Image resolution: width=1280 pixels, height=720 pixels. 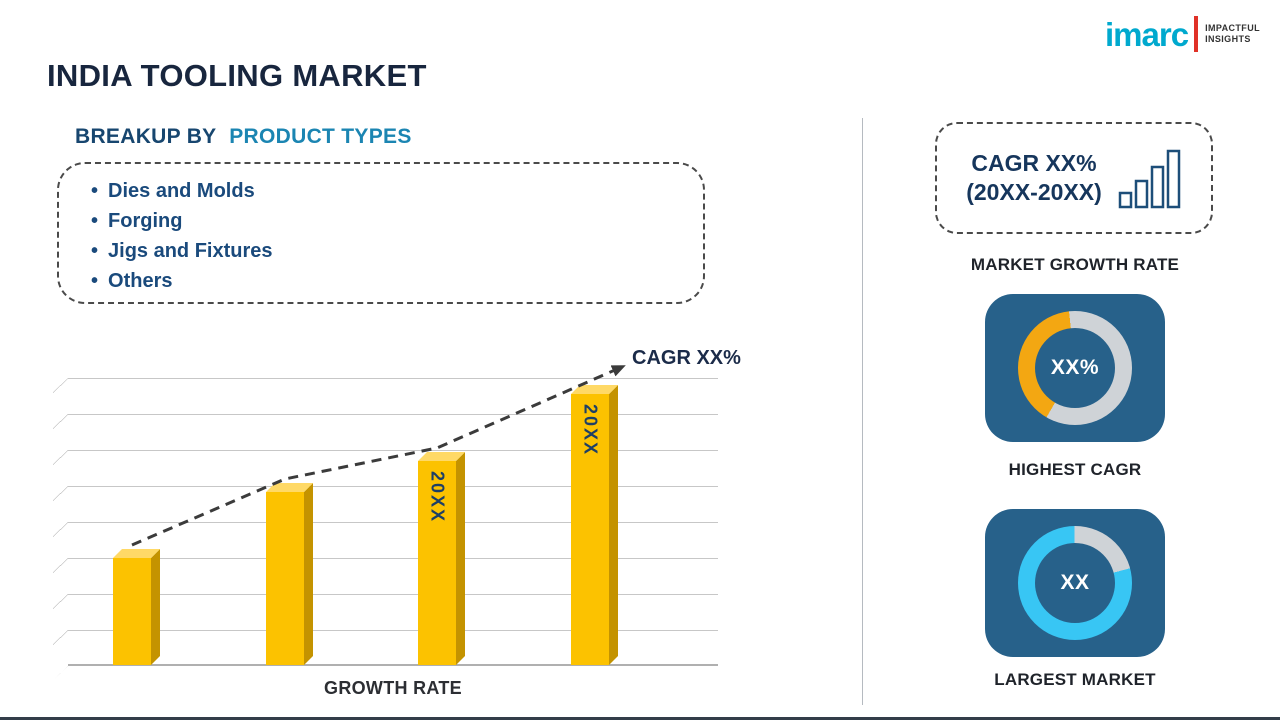 What do you see at coordinates (397, 191) in the screenshot?
I see `list-item: • Dies and Molds` at bounding box center [397, 191].